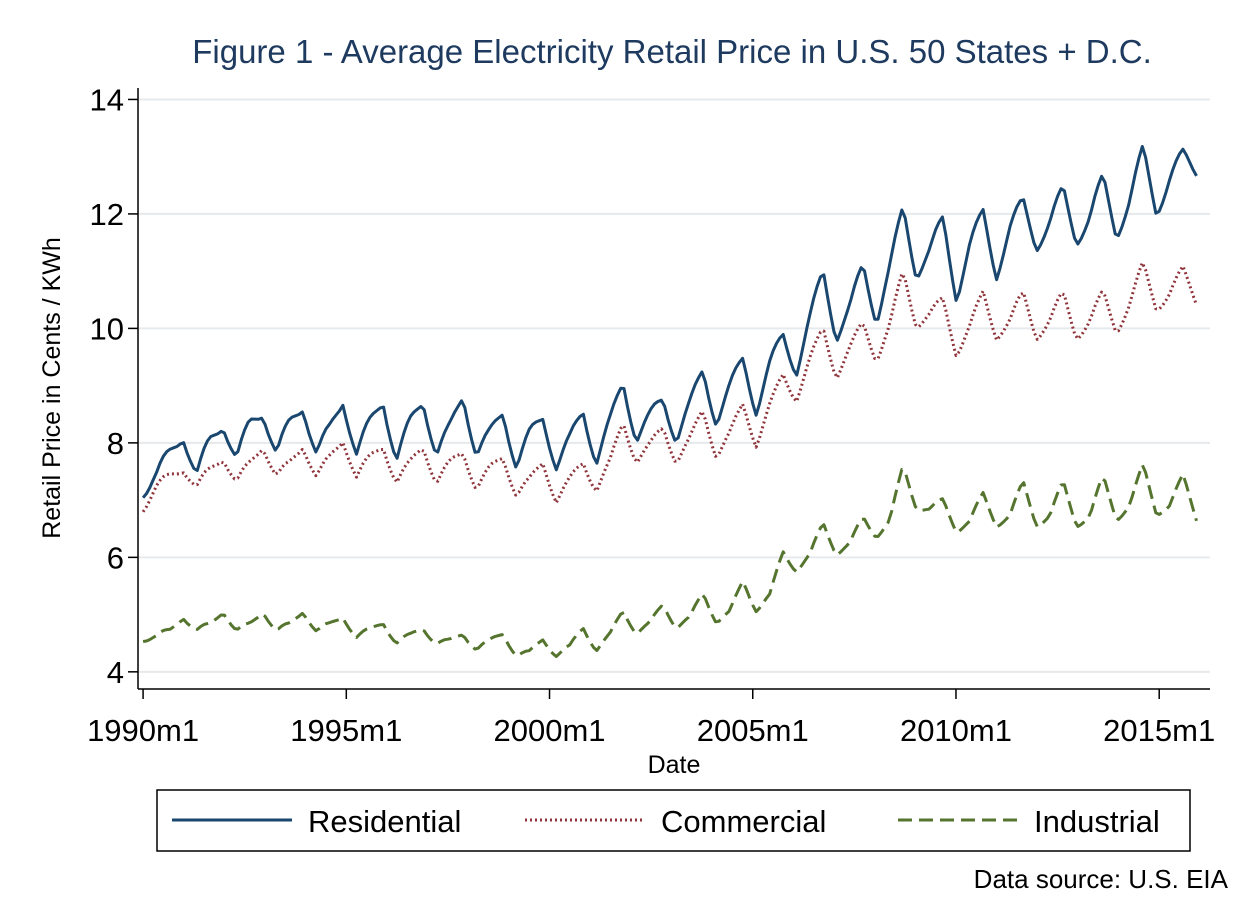 This screenshot has height=902, width=1241. What do you see at coordinates (107, 214) in the screenshot?
I see `y-tick-label-12: 12` at bounding box center [107, 214].